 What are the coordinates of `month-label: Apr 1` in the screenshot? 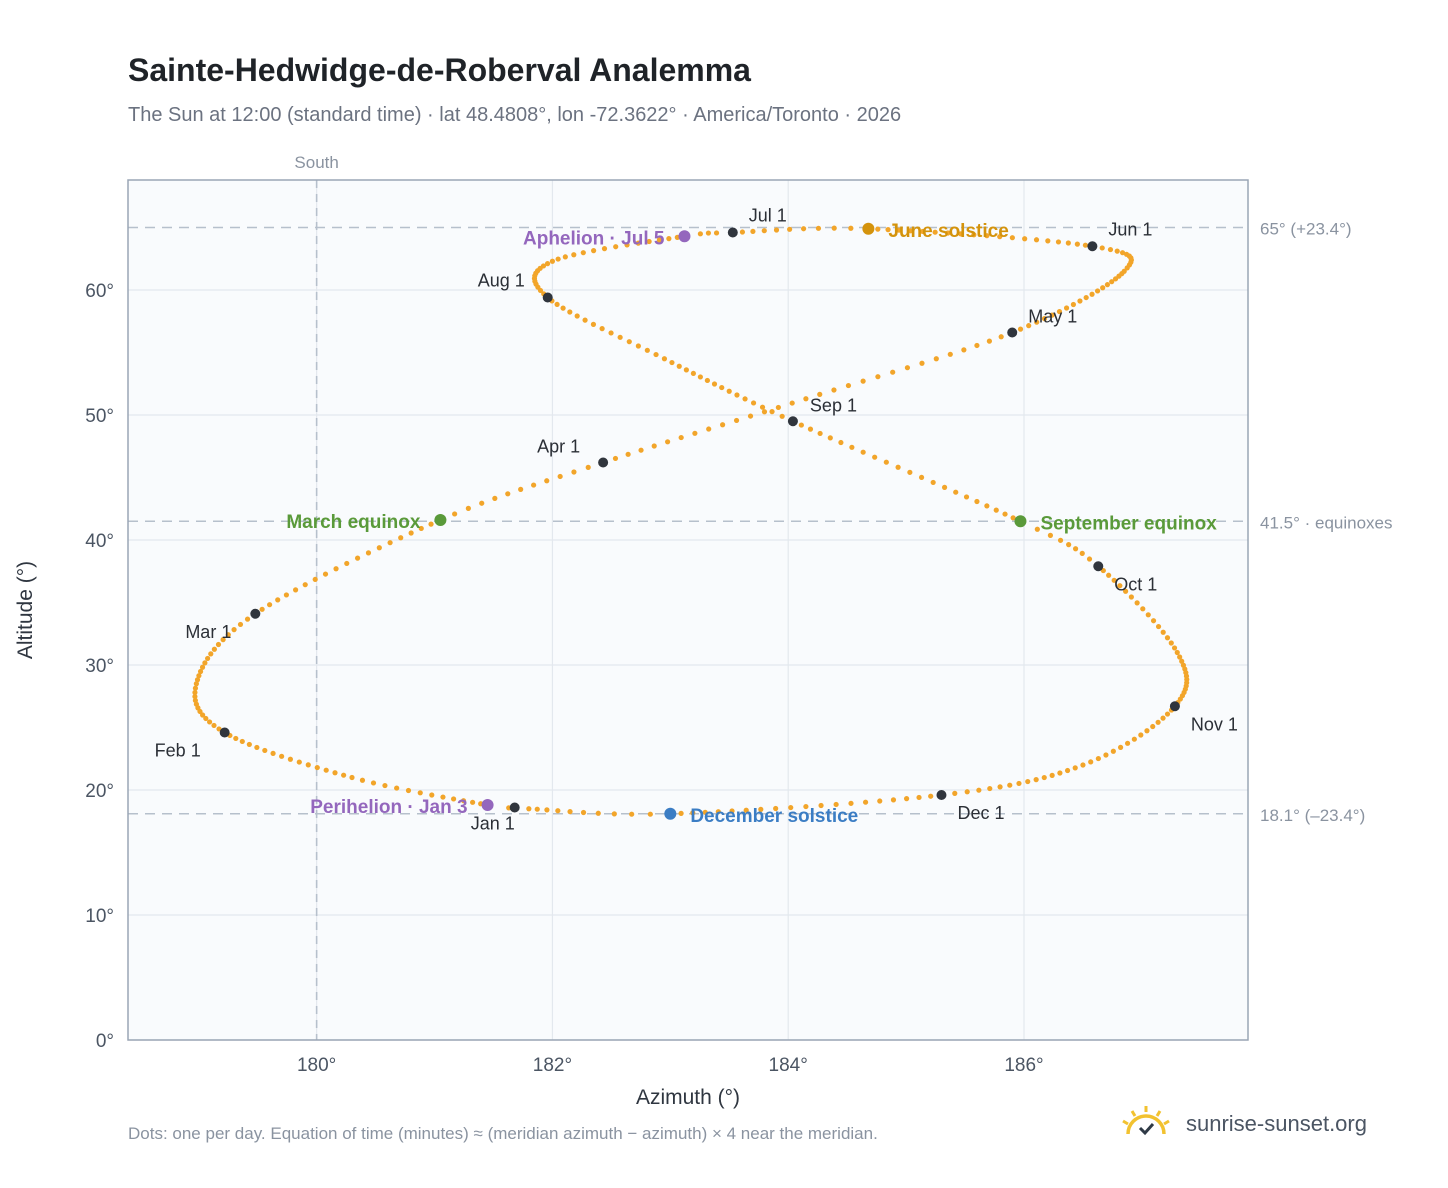 It's located at (558, 447).